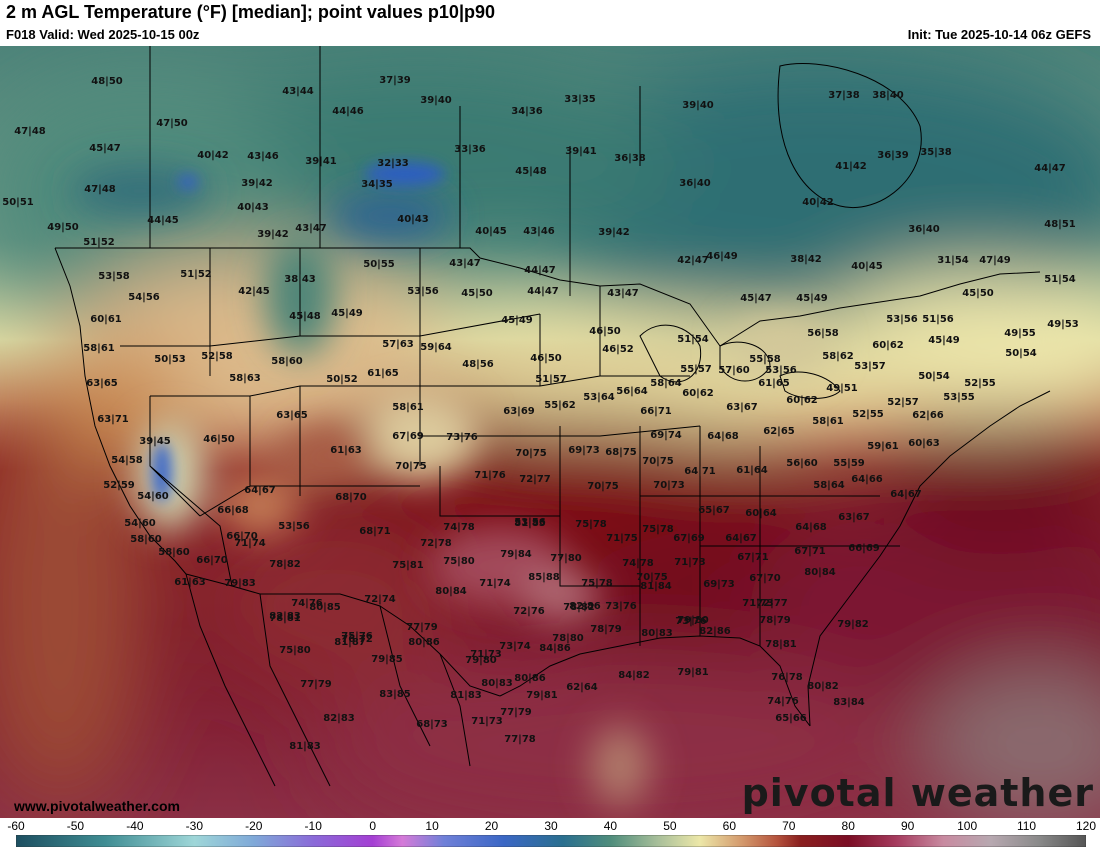 This screenshot has width=1100, height=850. What do you see at coordinates (652, 577) in the screenshot?
I see `point-value: 70|75` at bounding box center [652, 577].